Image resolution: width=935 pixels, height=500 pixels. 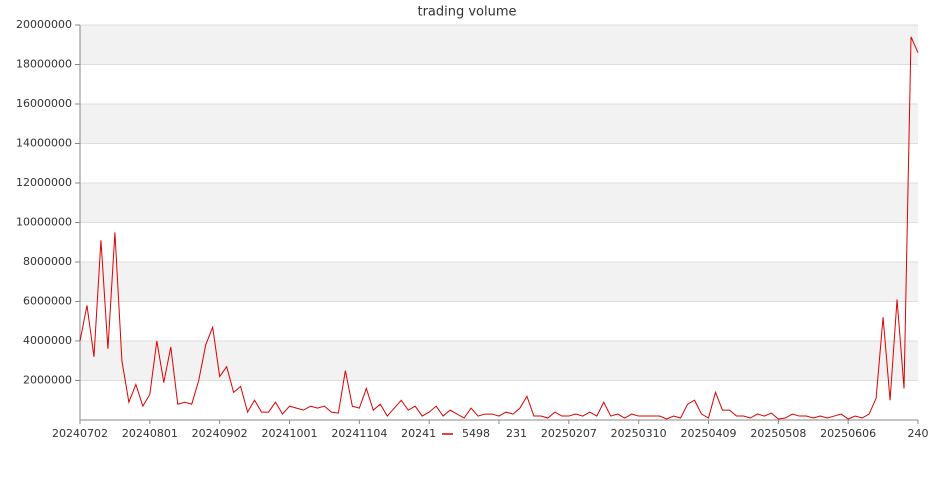 What do you see at coordinates (778, 433) in the screenshot?
I see `x-tick-label: 20250508` at bounding box center [778, 433].